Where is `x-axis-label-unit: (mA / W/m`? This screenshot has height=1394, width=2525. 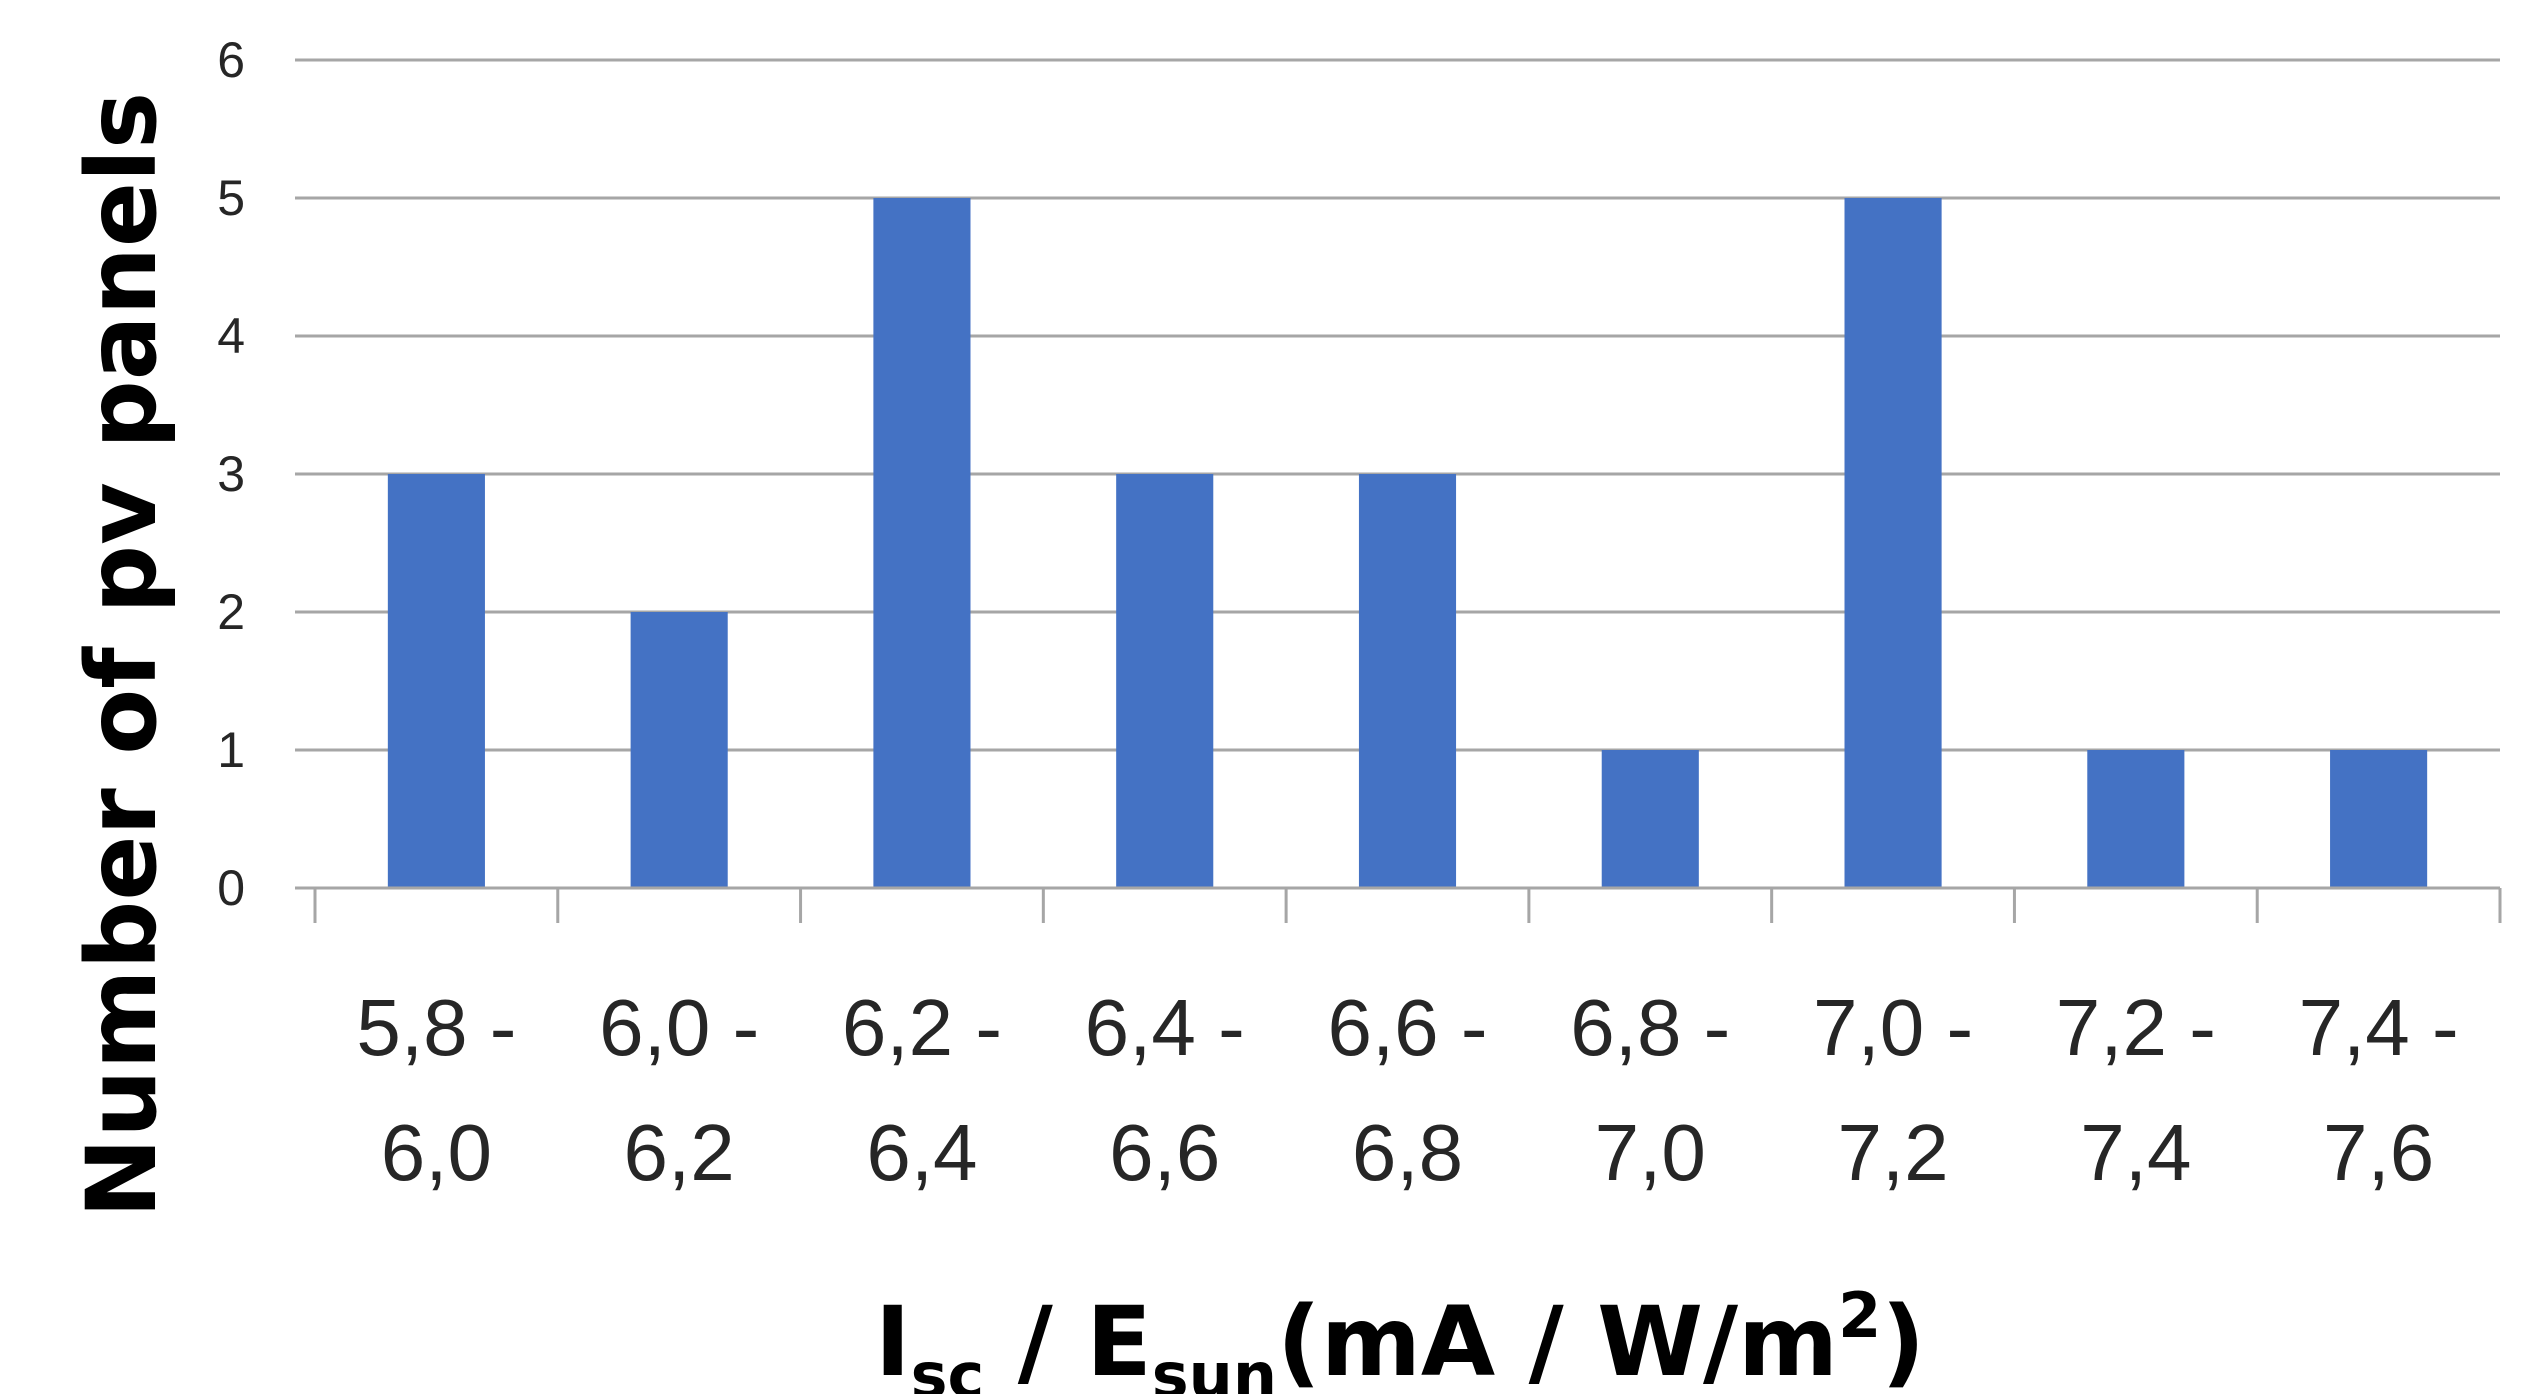 x-axis-label-unit: (mA / W/m is located at coordinates (1557, 1340).